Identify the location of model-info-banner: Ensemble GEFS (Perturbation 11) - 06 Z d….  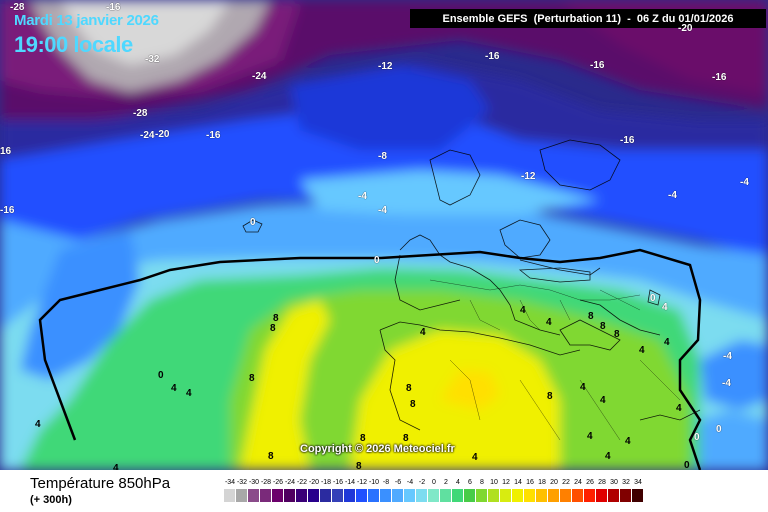
(588, 18).